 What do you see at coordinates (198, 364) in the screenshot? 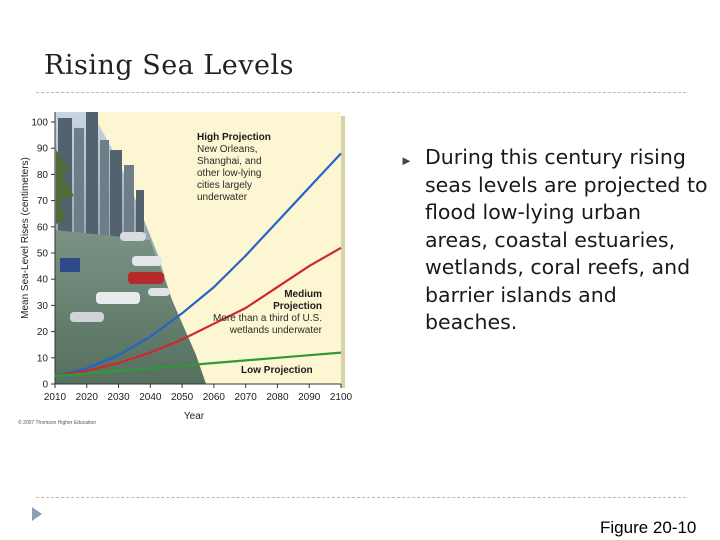
I see `series-line-low` at bounding box center [198, 364].